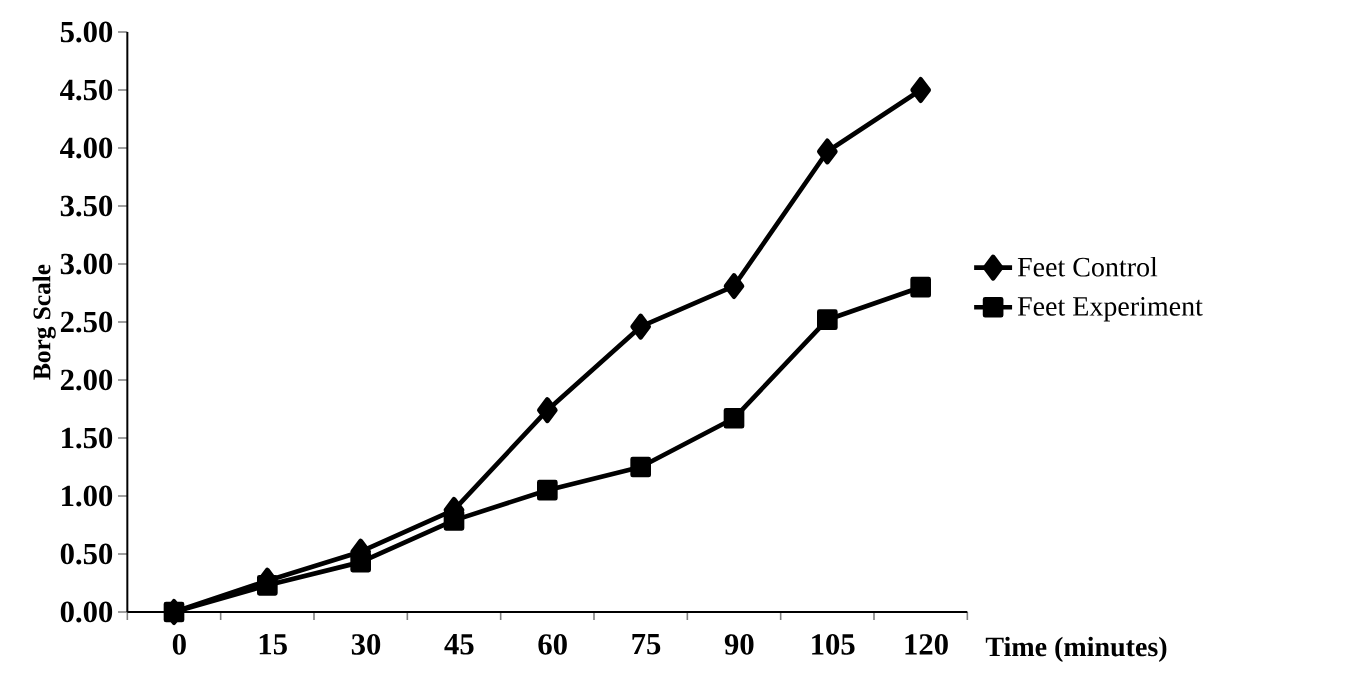 The image size is (1372, 690). Describe the element at coordinates (1076, 649) in the screenshot. I see `x-axis-title: Time (minutes)` at that location.